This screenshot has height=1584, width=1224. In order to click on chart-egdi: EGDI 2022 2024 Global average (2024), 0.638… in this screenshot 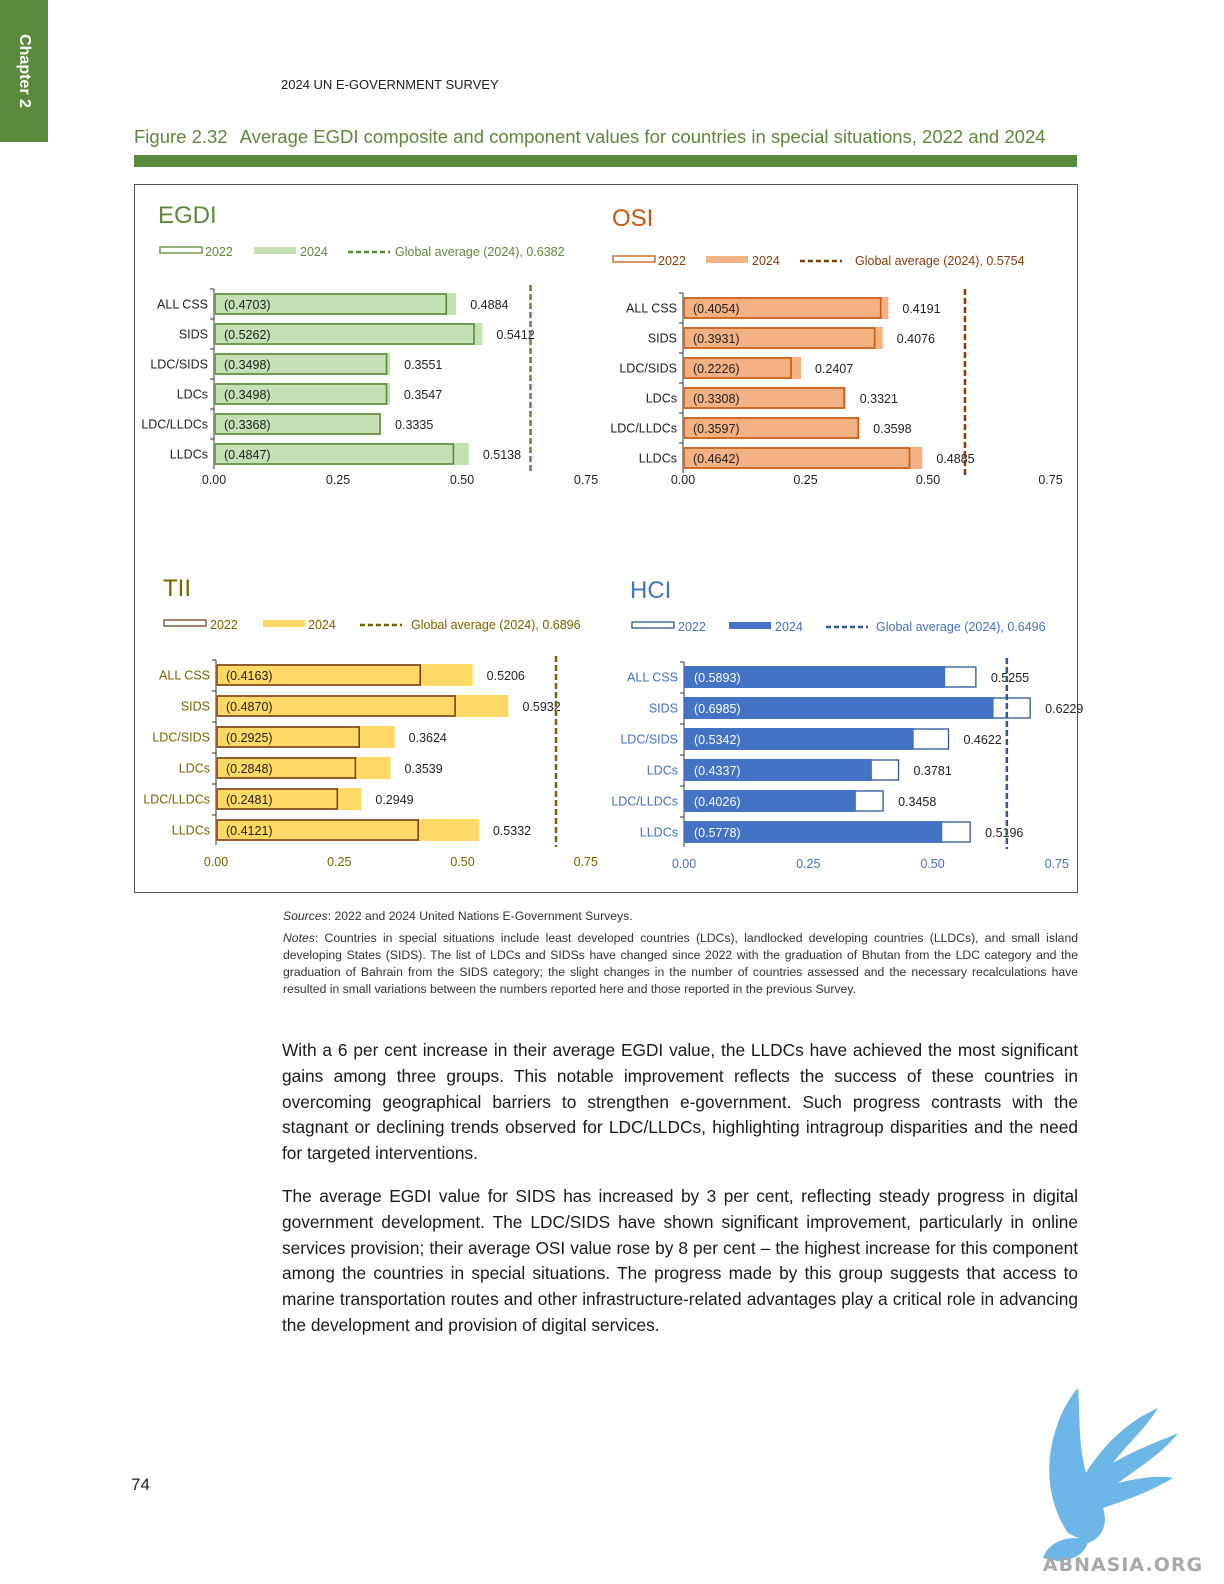, I will do `click(369, 344)`.